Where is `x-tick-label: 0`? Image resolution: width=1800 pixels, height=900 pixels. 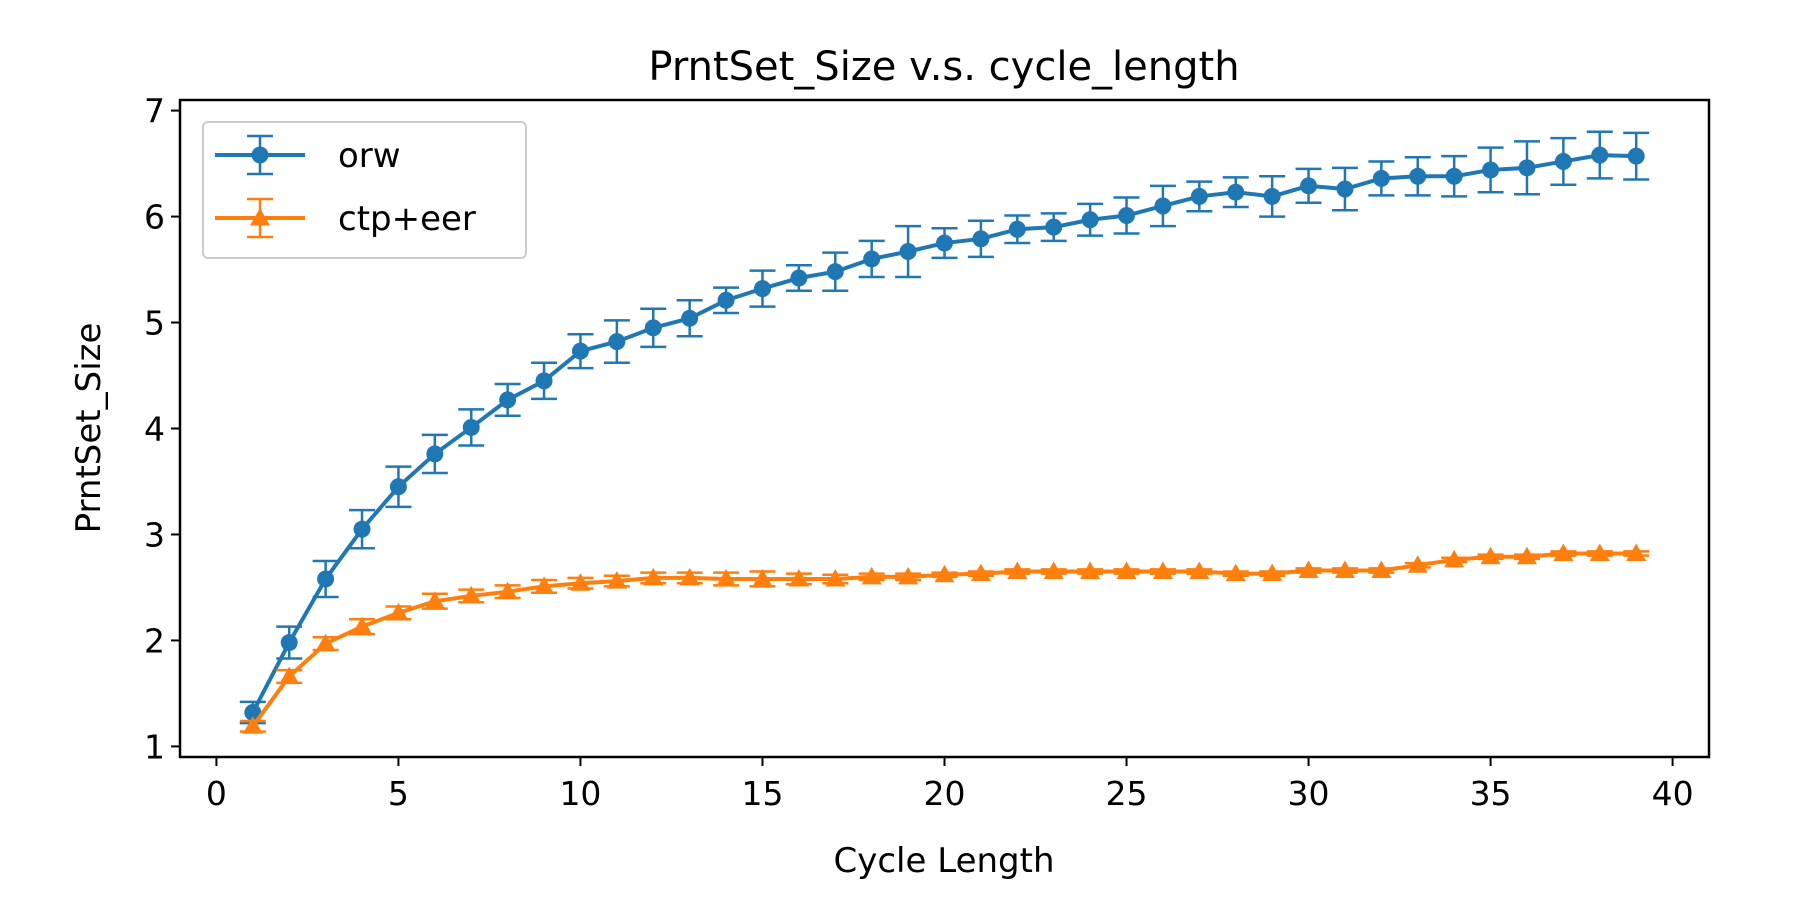 x-tick-label: 0 is located at coordinates (216, 793).